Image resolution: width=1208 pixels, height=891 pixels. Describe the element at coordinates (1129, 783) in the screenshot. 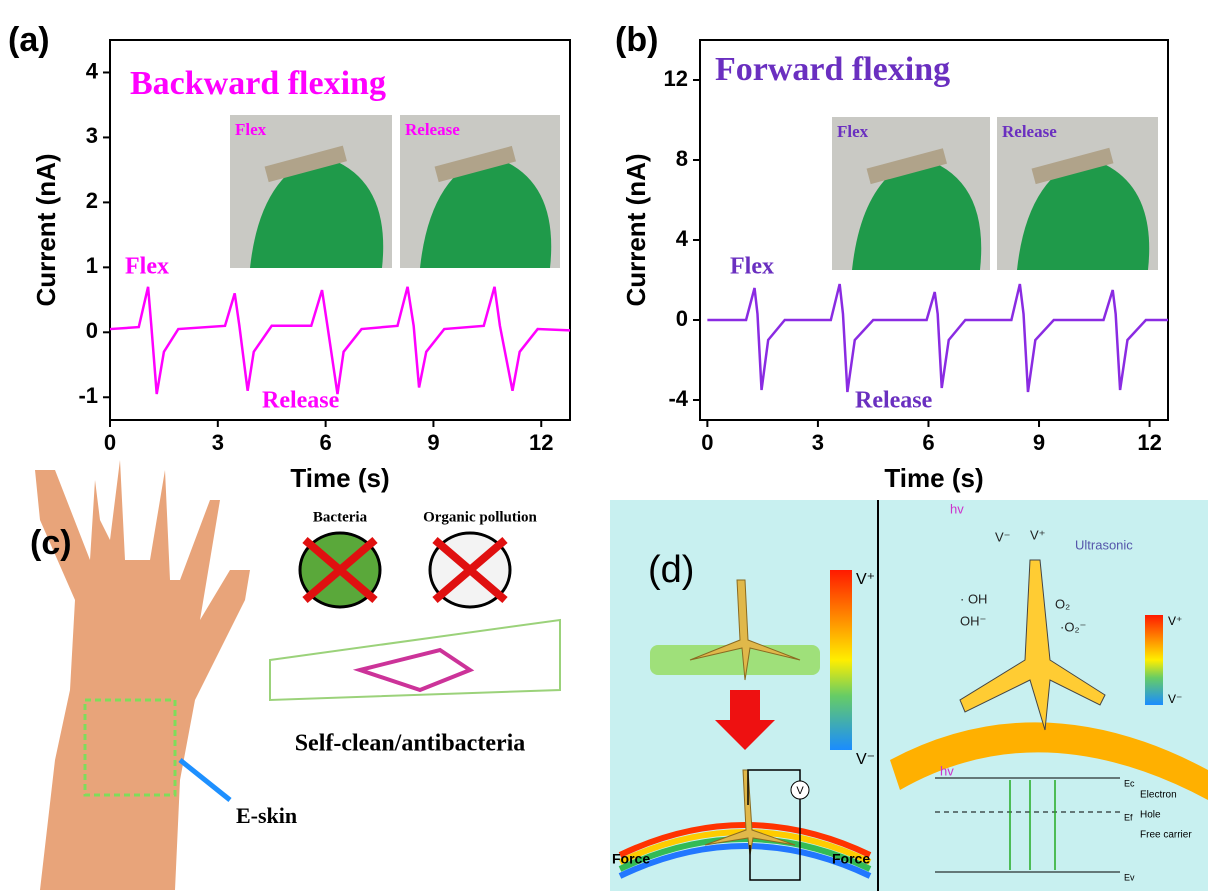

I see `band-label: Ec` at that location.